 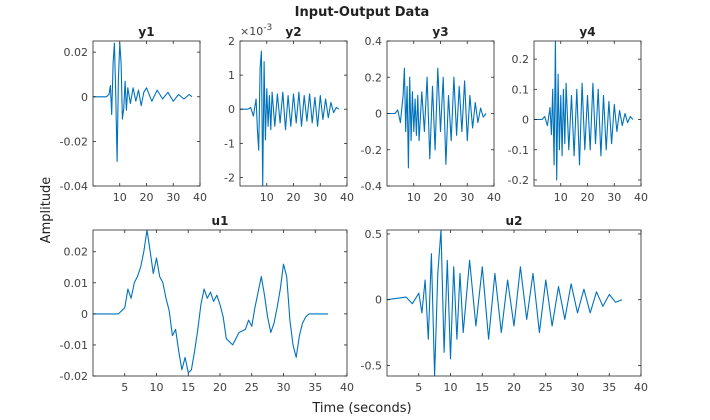 I want to click on series-line-y2, so click(x=290, y=118).